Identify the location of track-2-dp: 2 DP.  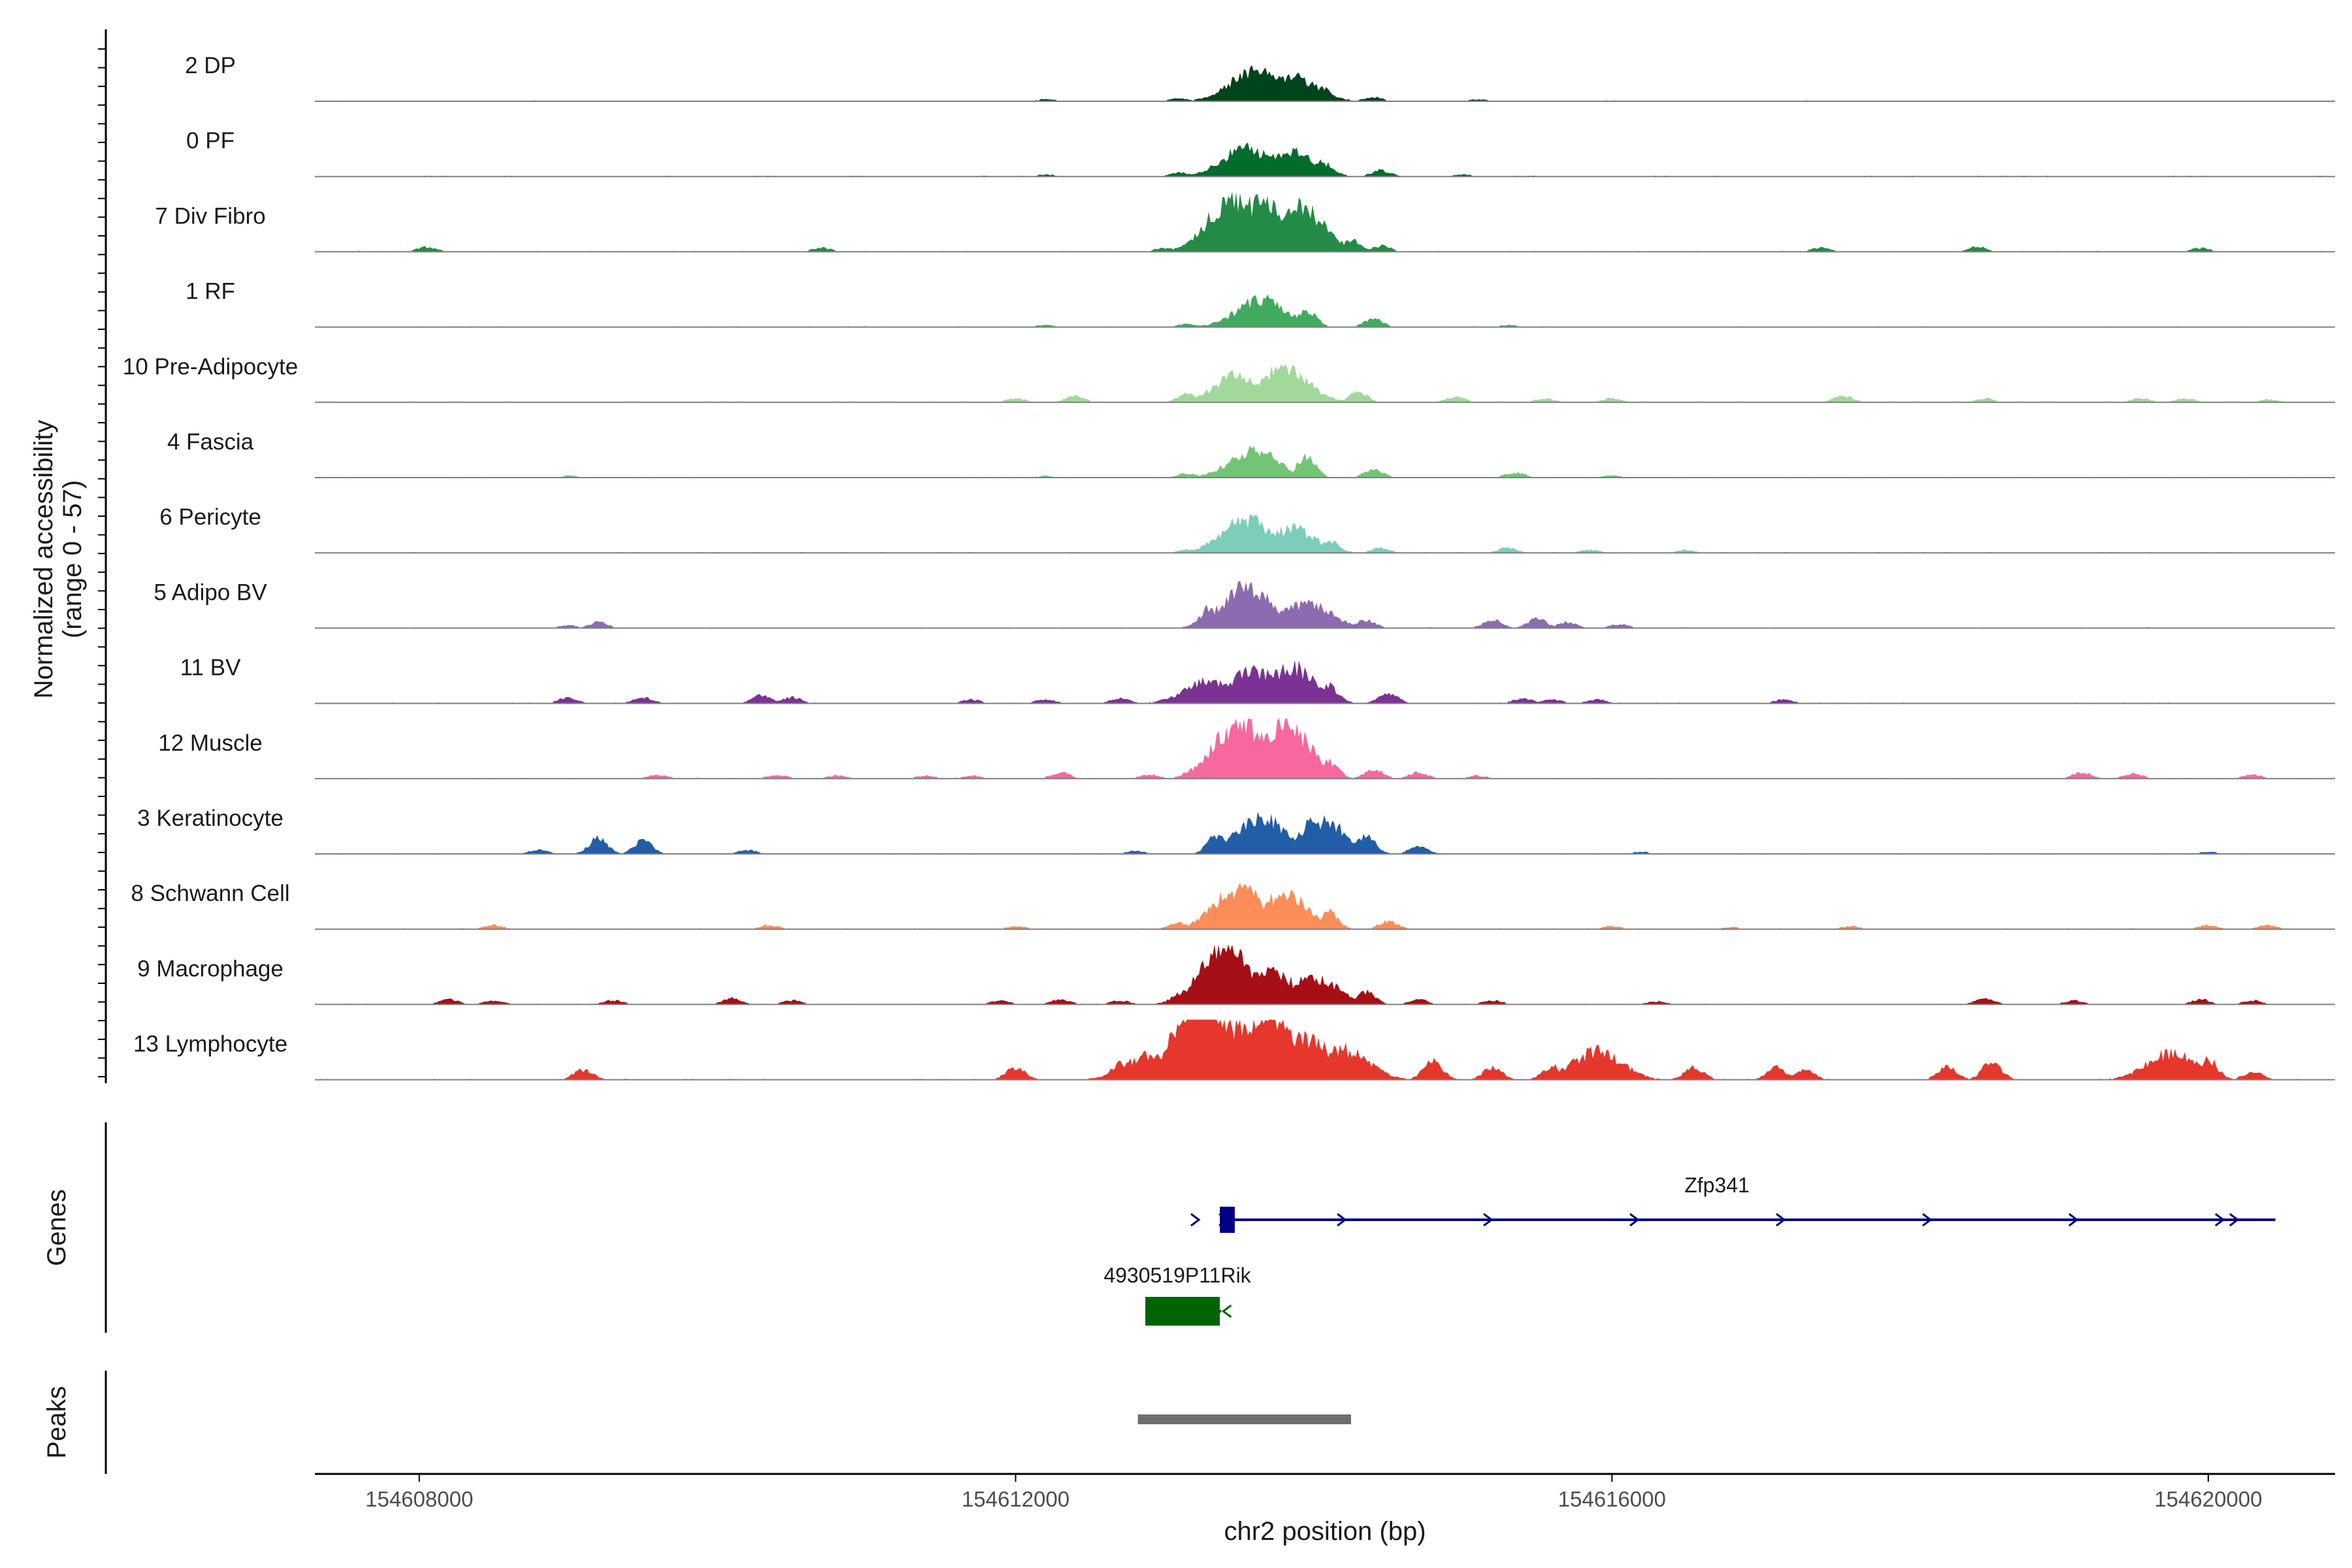
(1260, 77).